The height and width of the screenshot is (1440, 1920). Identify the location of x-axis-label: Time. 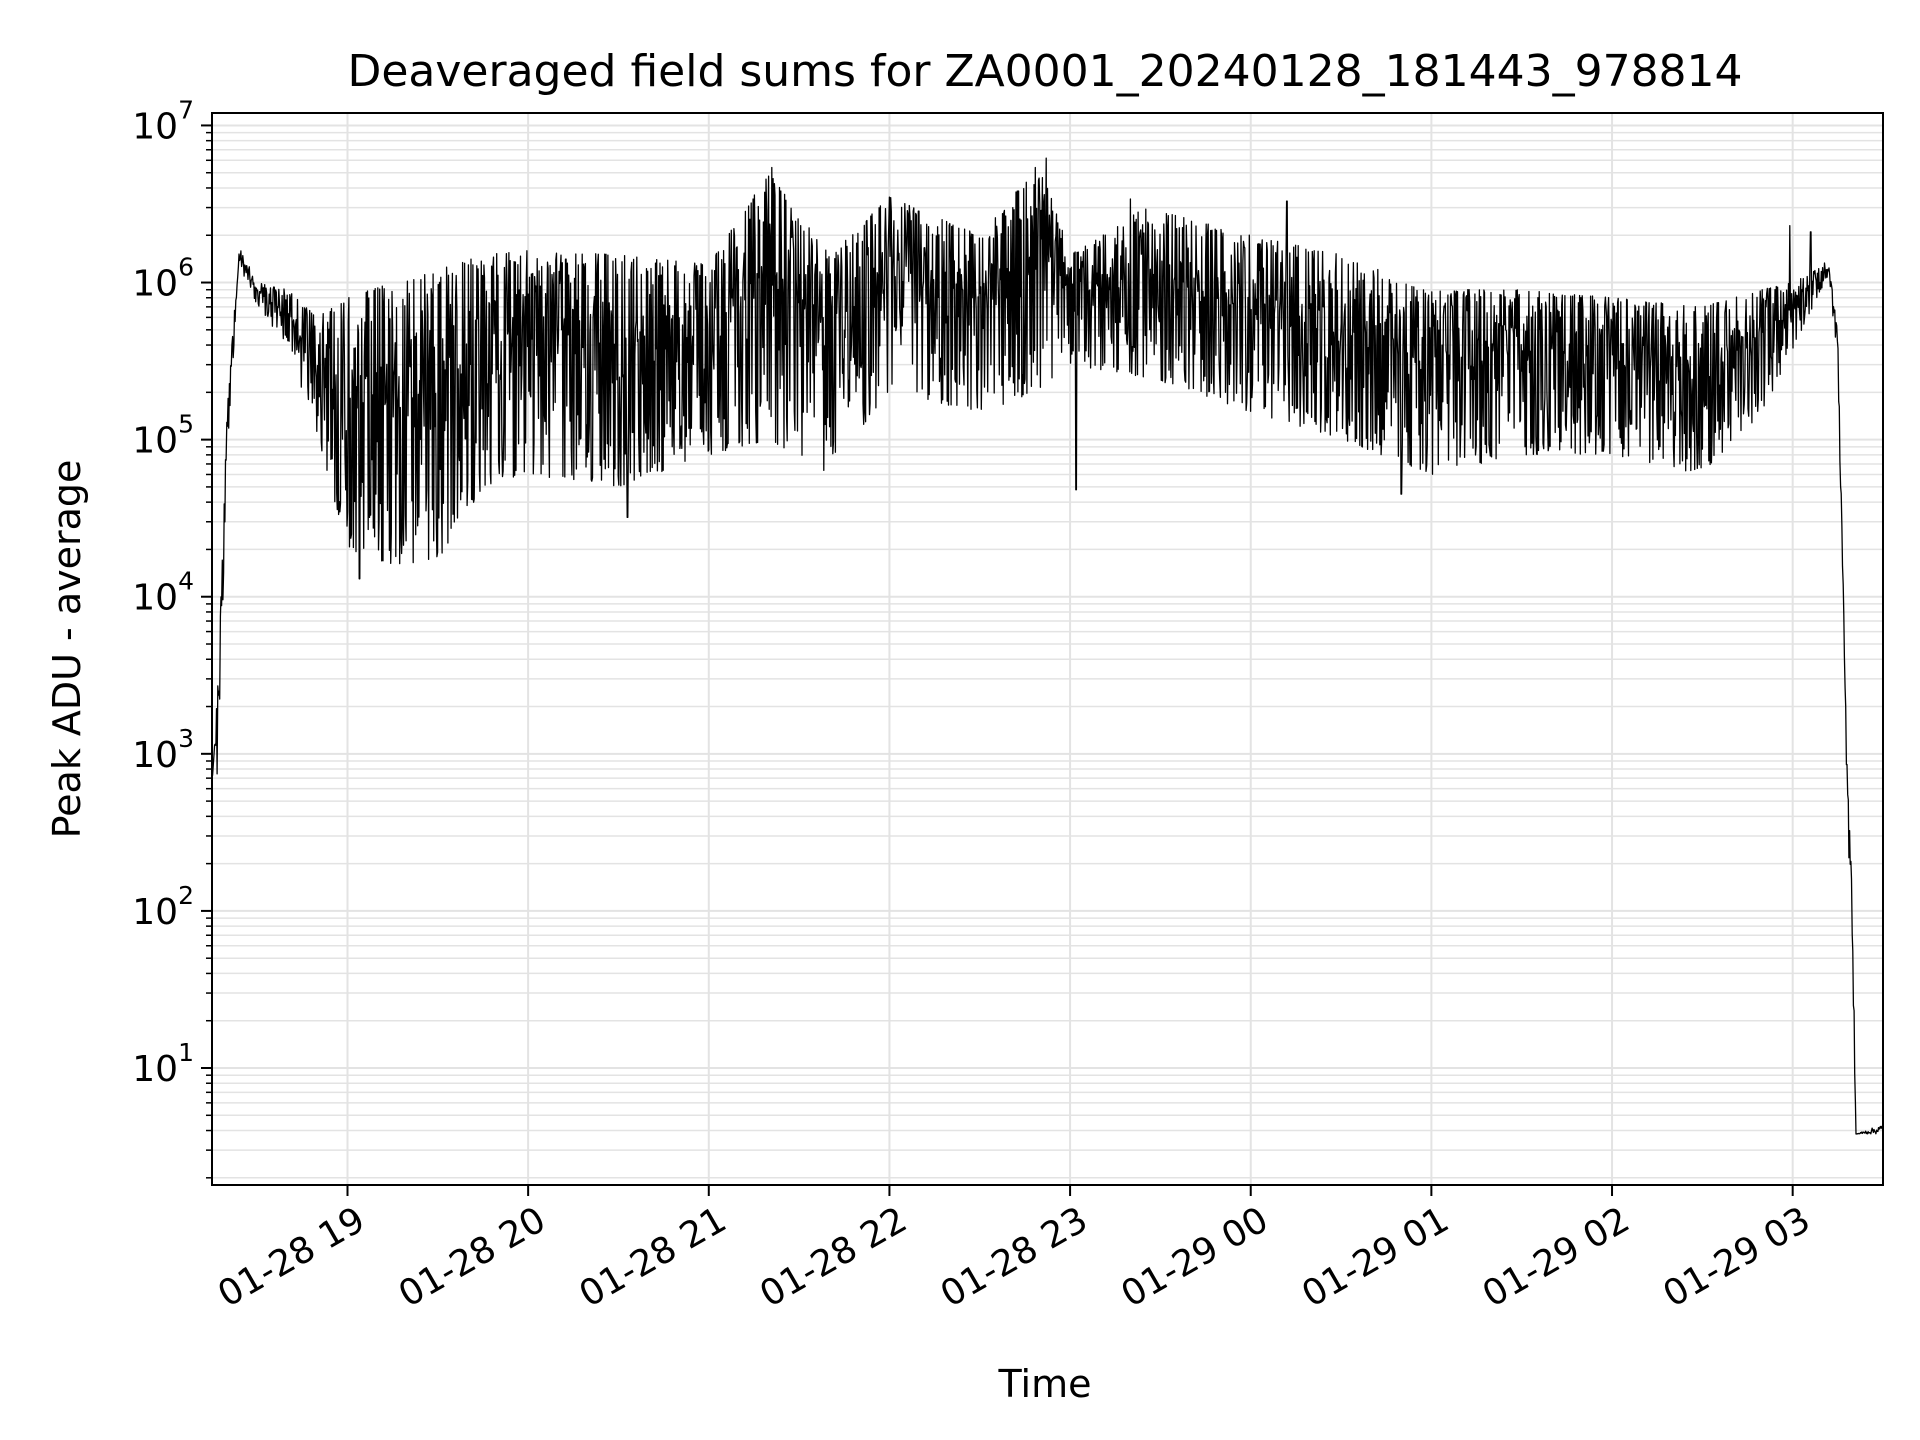
(1045, 1384).